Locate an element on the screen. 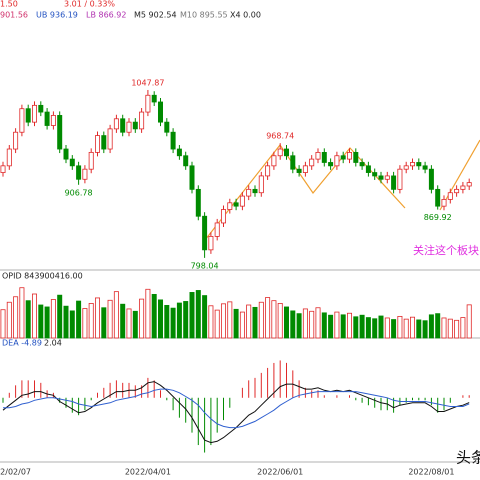 Image resolution: width=480 pixels, height=480 pixels. boll-upper: UB 936.19 is located at coordinates (57, 15).